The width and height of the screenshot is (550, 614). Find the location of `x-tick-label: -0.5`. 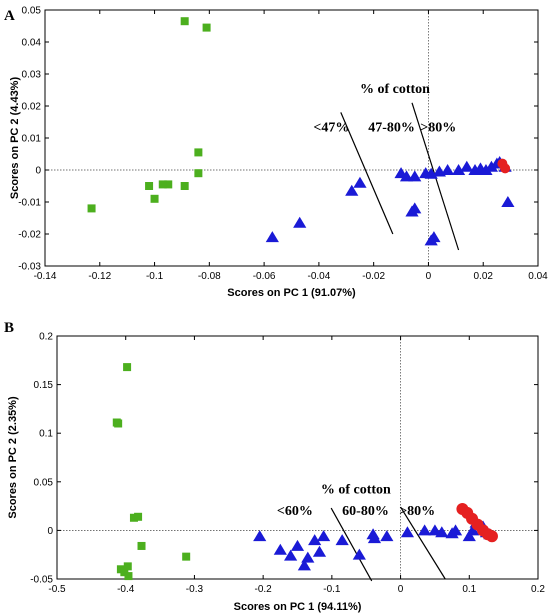

x-tick-label: -0.5 is located at coordinates (57, 589).